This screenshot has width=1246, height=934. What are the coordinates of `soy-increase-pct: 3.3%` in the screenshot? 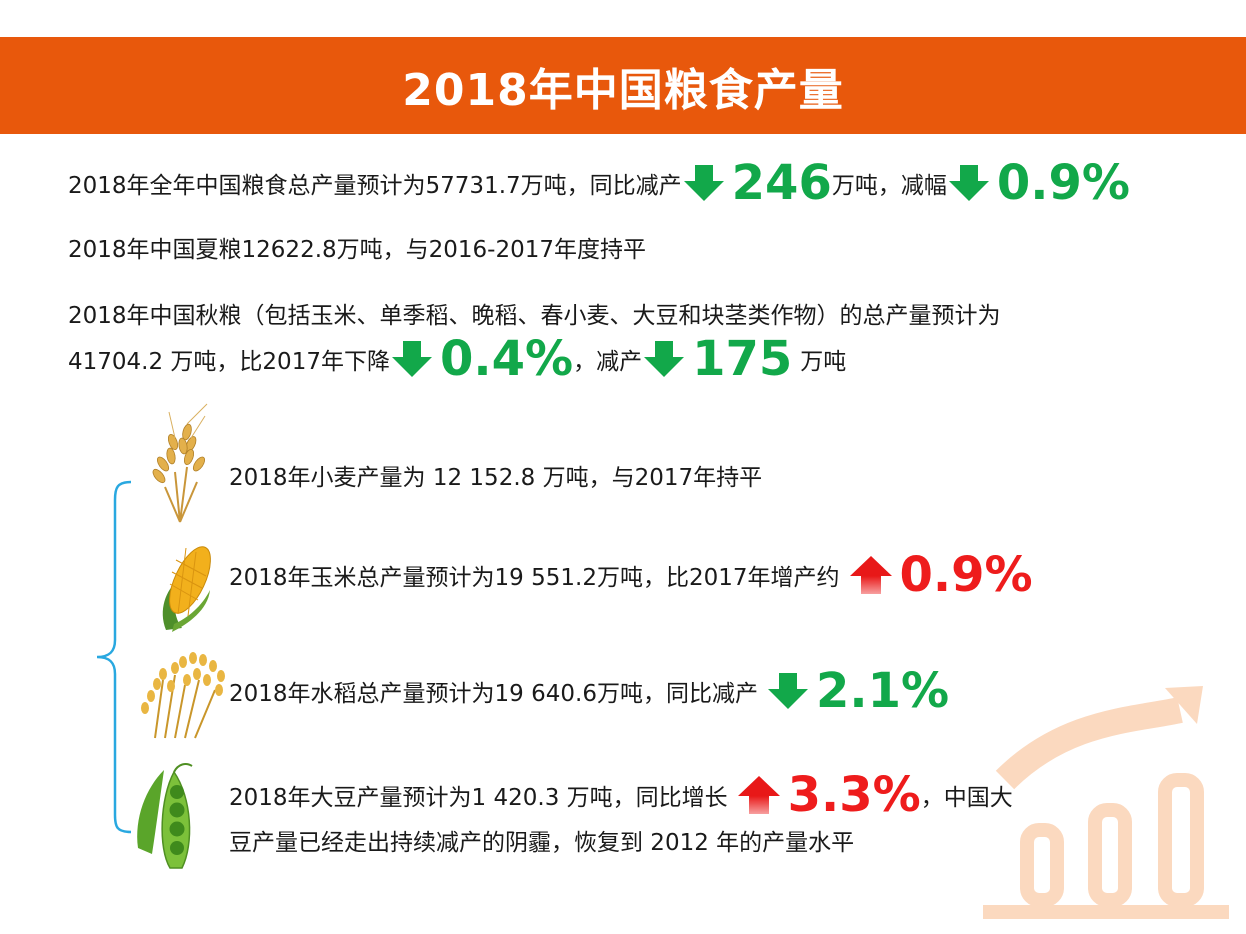 It's located at (854, 795).